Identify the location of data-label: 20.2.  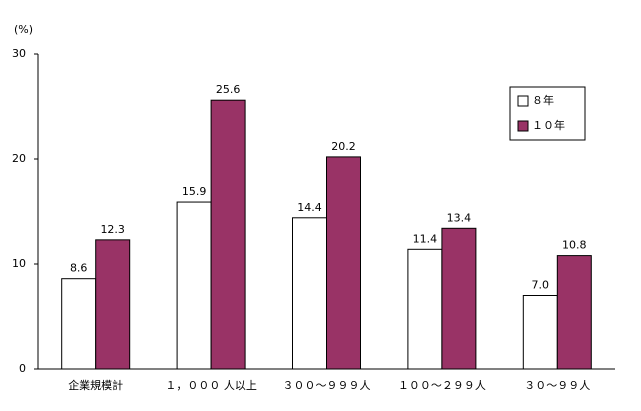
(343, 146).